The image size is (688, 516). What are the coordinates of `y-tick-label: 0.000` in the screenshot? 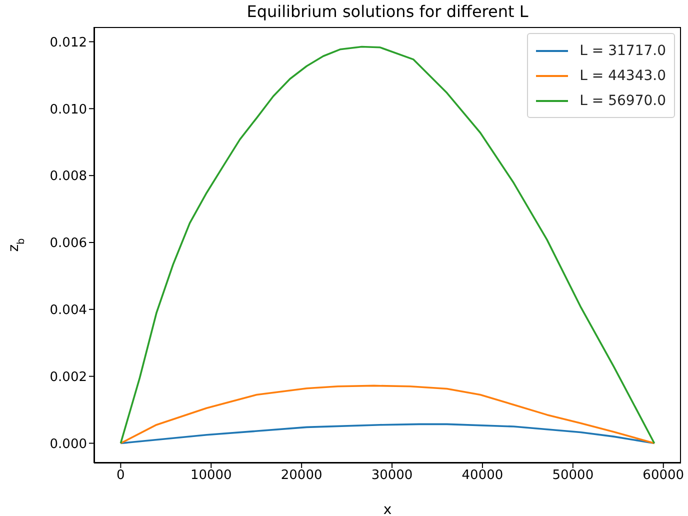 It's located at (68, 444).